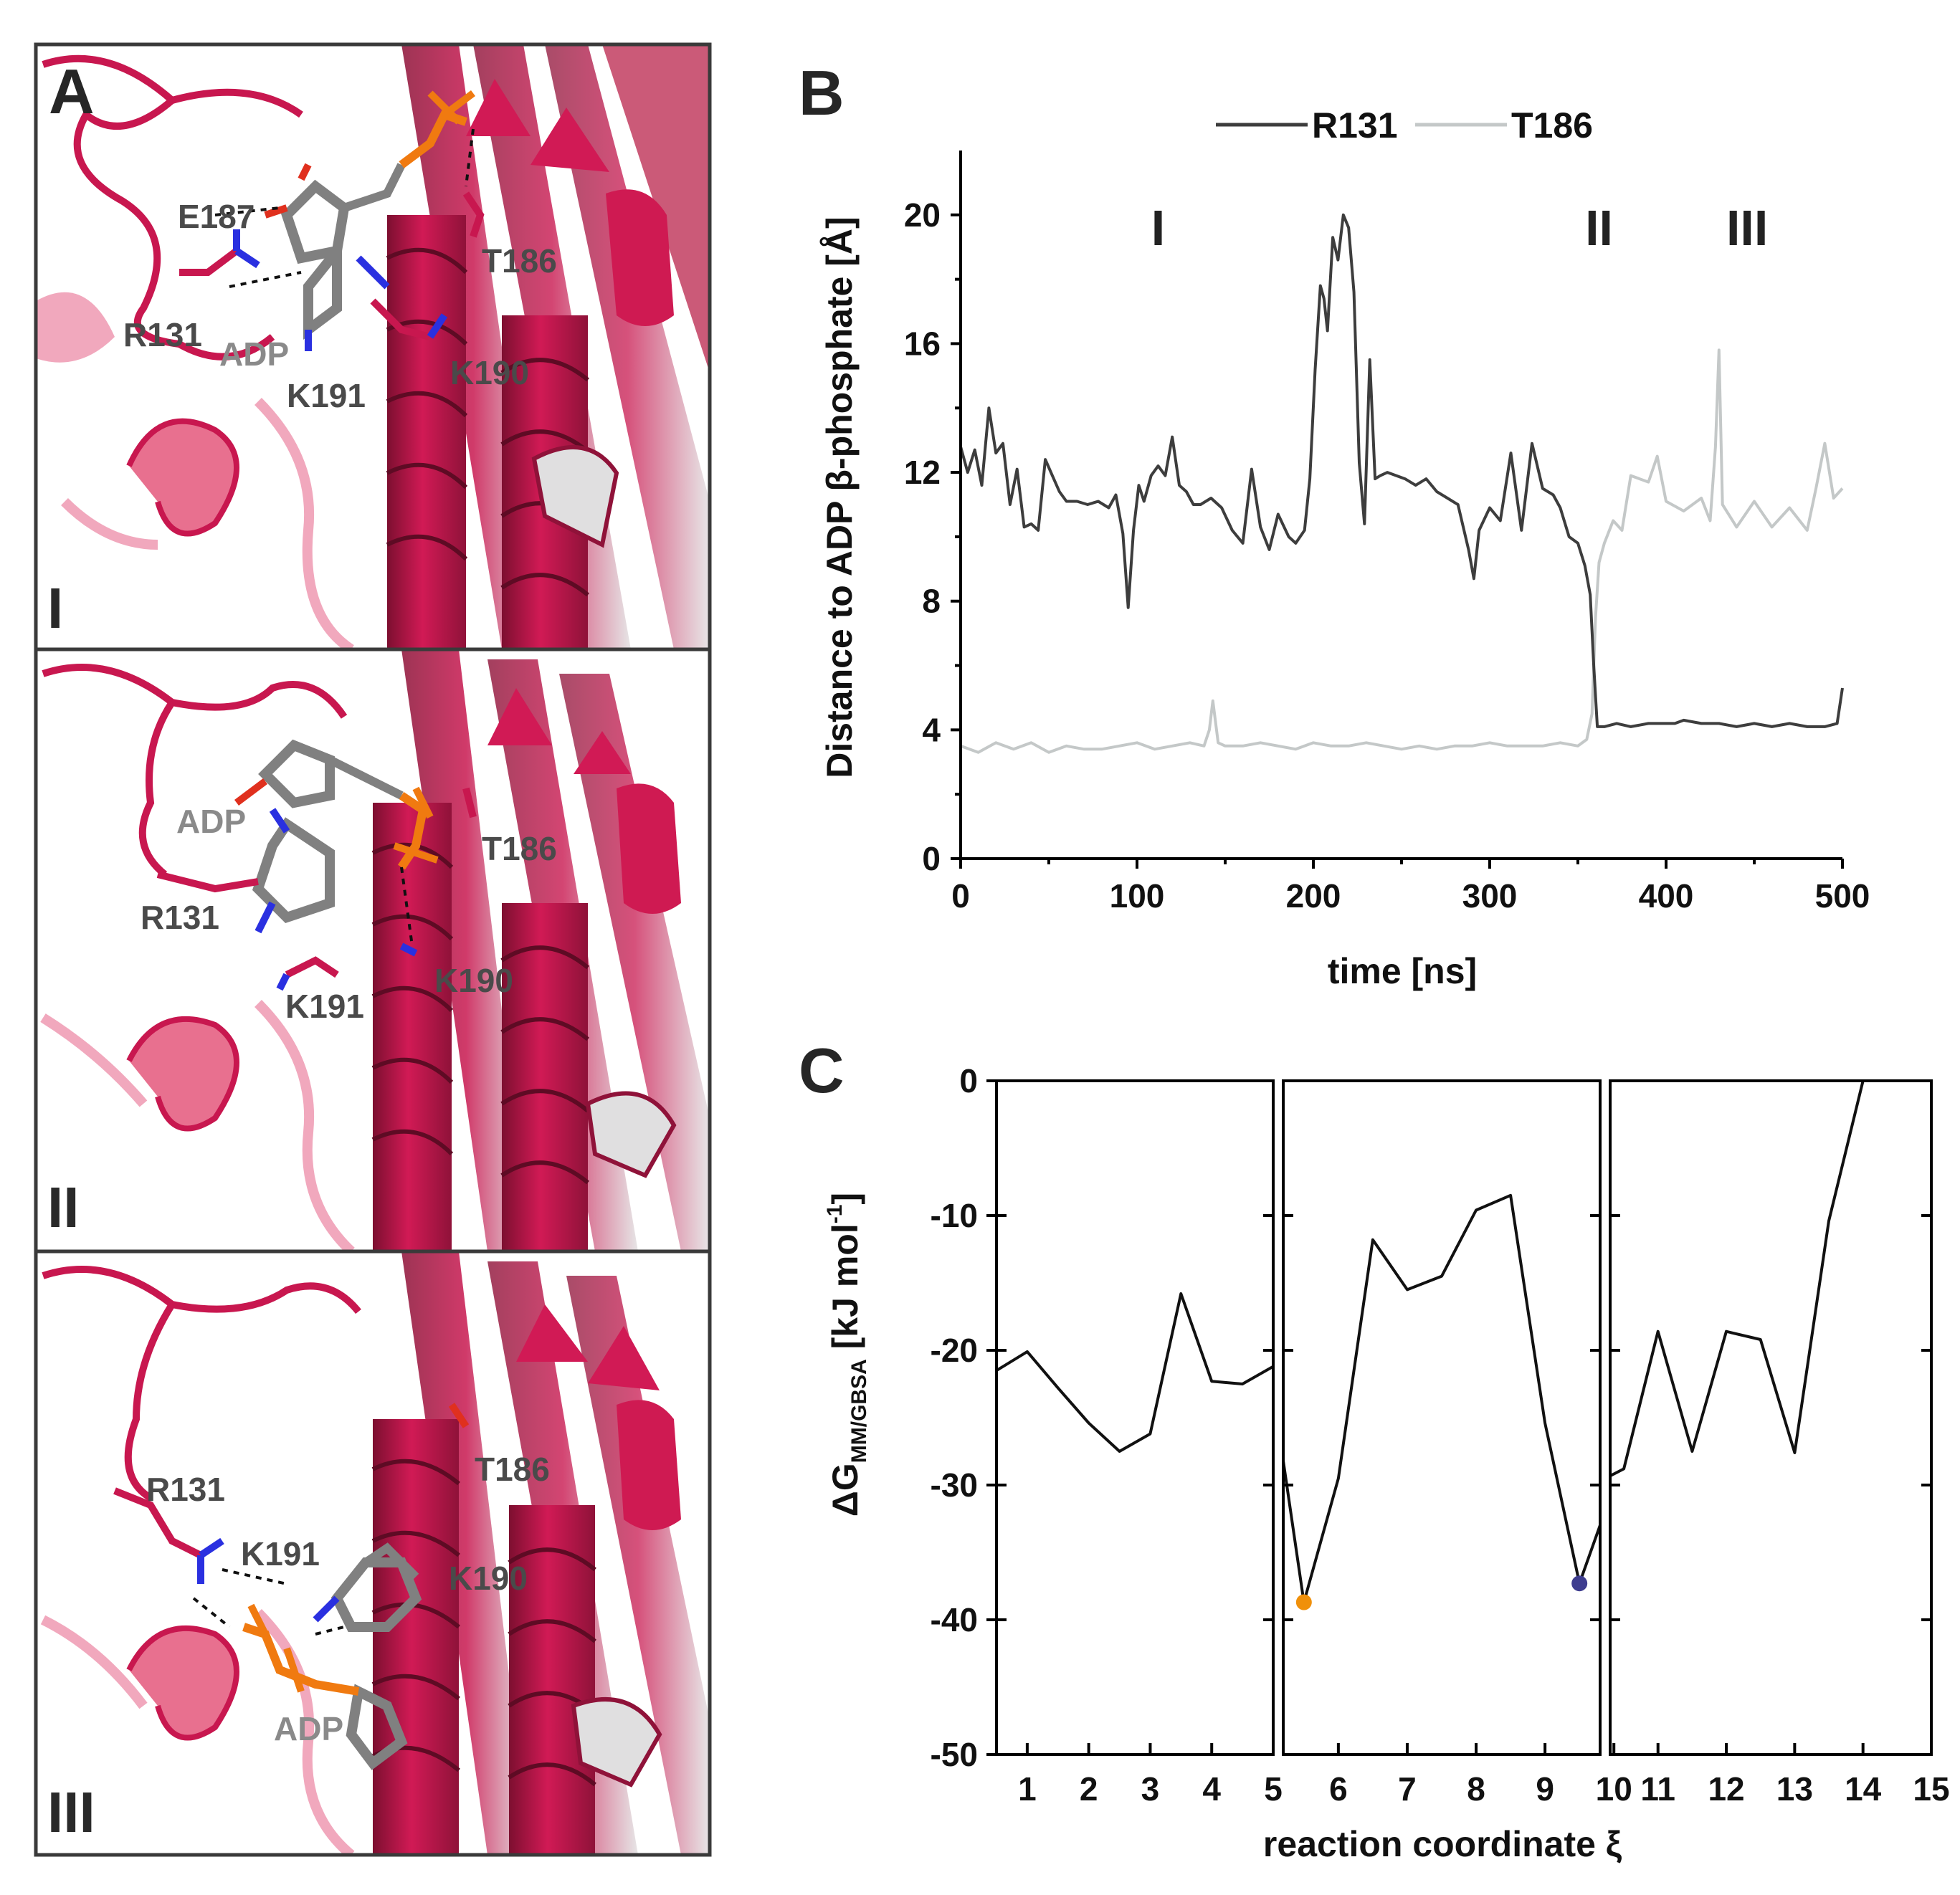 Image resolution: width=1960 pixels, height=1895 pixels. Describe the element at coordinates (1027, 1789) in the screenshot. I see `x-tick-label: 1` at that location.